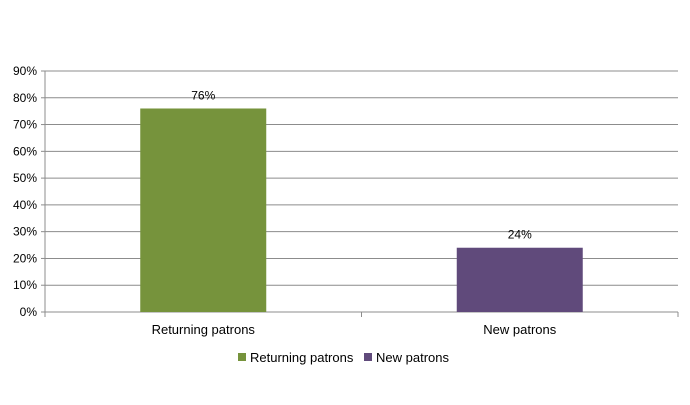  I want to click on y-tick-label: 80%, so click(25, 98).